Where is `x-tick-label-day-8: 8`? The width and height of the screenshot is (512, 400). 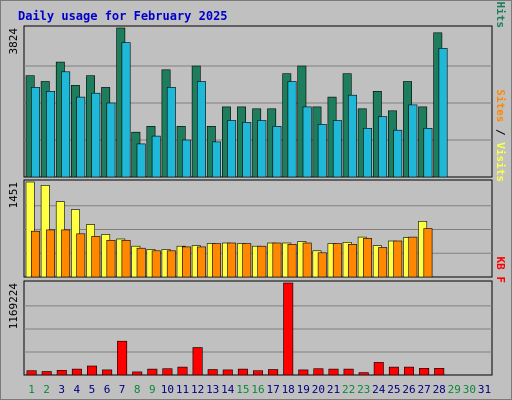 x-tick-label-day-8: 8 is located at coordinates (137, 389).